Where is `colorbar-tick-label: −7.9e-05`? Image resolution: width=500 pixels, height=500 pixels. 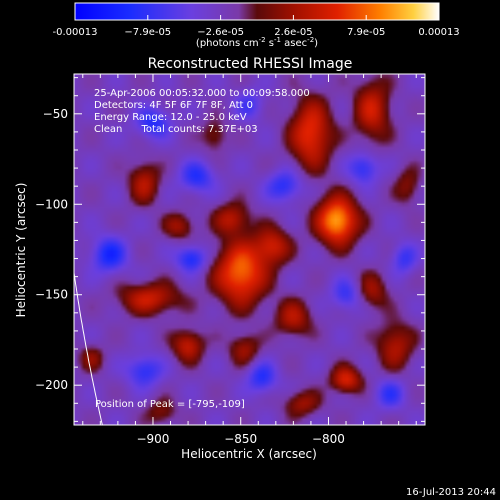 colorbar-tick-label: −7.9e-05 is located at coordinates (147, 32).